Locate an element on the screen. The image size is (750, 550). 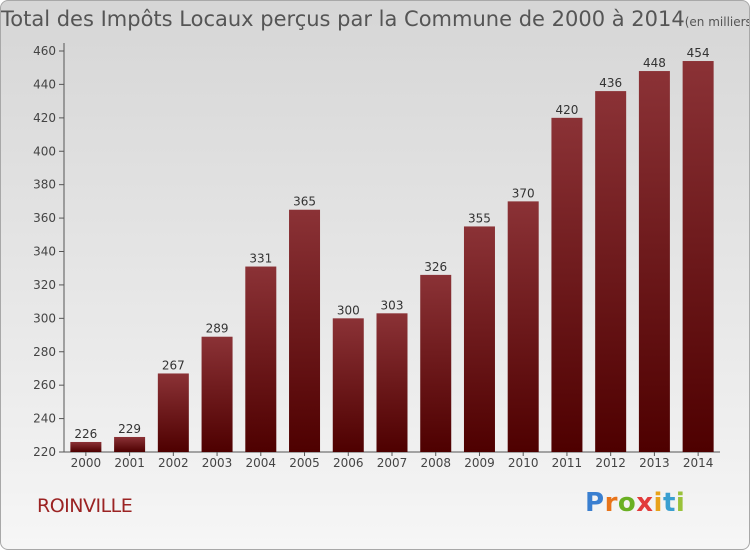
logo-letter: x is located at coordinates (645, 503).